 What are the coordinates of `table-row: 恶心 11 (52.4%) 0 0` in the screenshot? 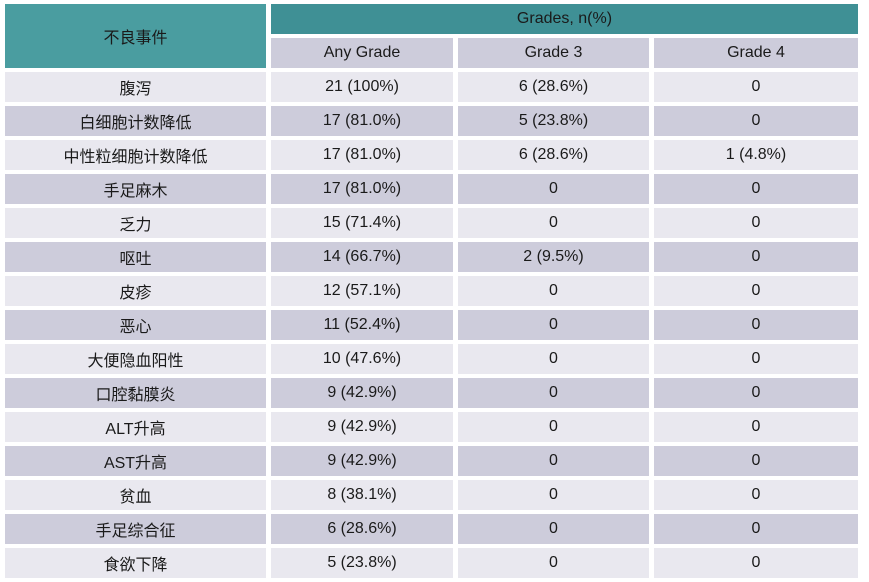 It's located at (431, 325).